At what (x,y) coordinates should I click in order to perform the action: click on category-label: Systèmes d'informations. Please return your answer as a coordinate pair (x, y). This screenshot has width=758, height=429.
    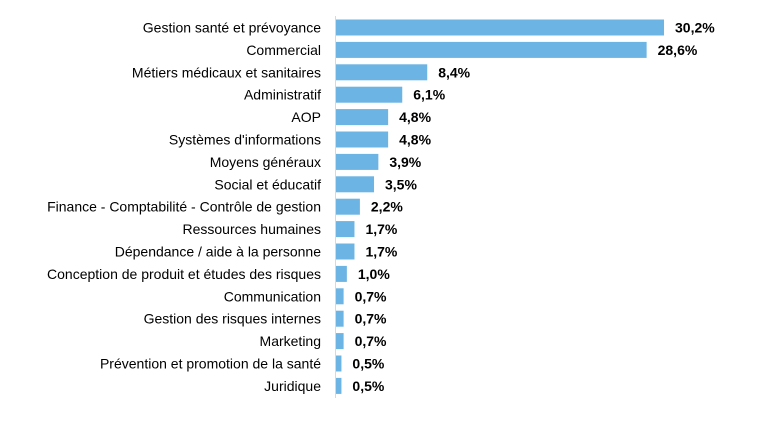
    Looking at the image, I should click on (245, 140).